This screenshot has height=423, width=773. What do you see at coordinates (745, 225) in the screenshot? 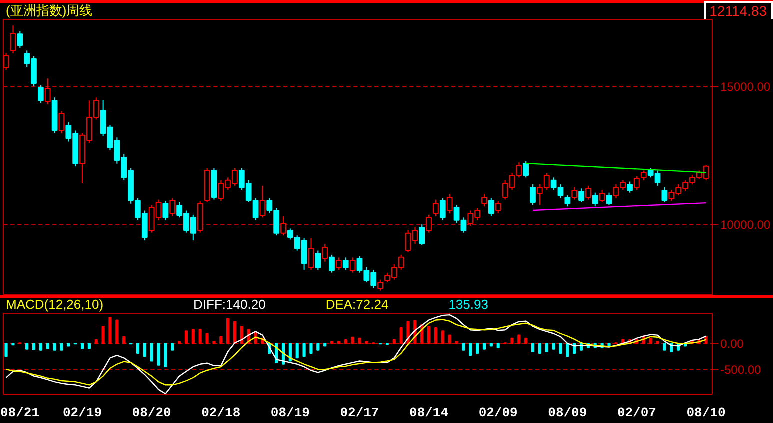
I see `y-tick-label: 10000.00` at bounding box center [745, 225].